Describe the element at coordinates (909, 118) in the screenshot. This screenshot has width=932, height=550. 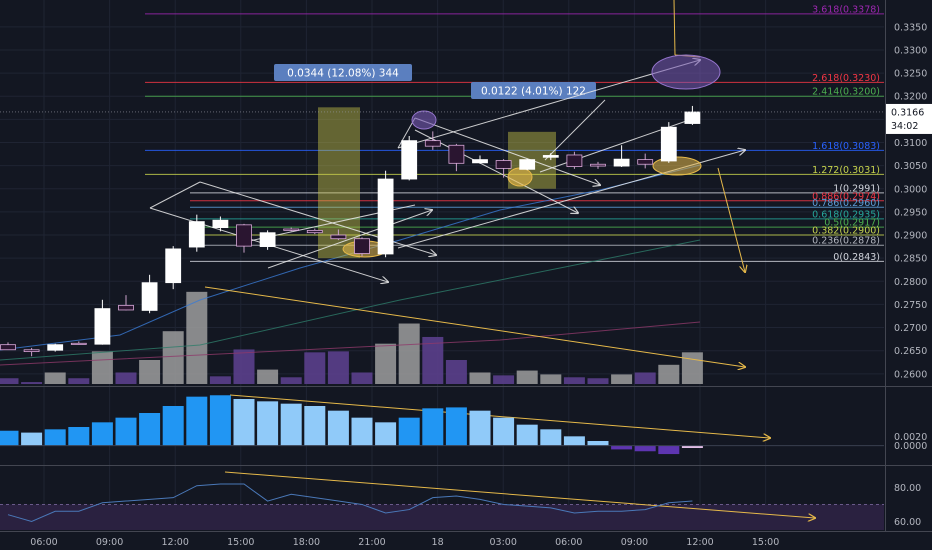
I see `current-price-badge` at that location.